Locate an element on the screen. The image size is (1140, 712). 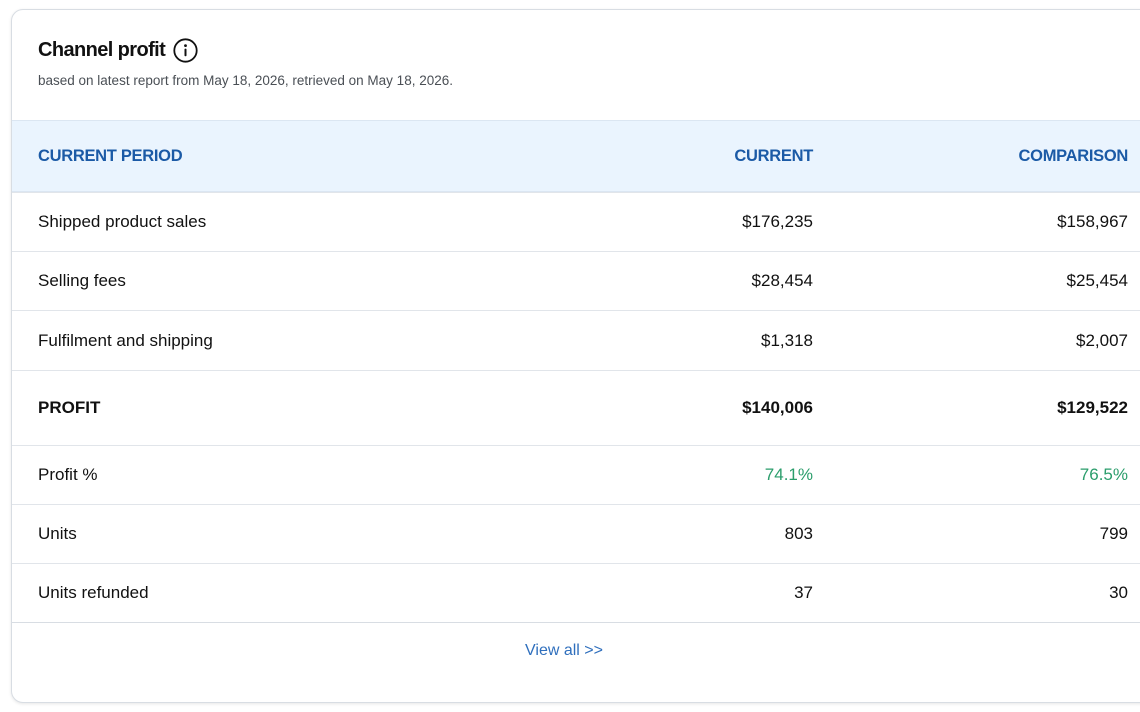
table-row-selling-fees: Selling fees $28,454 $25,454 is located at coordinates (576, 280).